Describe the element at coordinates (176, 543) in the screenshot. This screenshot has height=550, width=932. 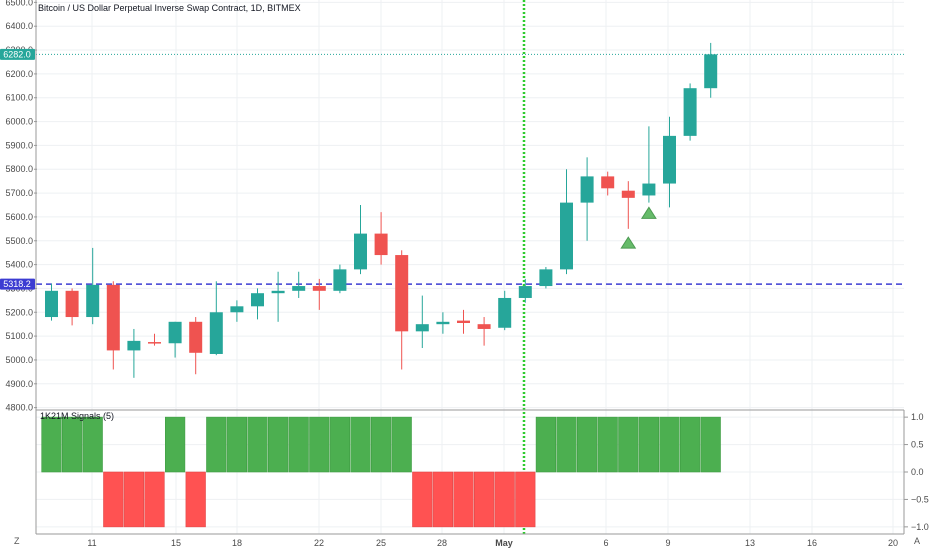
I see `time-tick-label: 15` at that location.